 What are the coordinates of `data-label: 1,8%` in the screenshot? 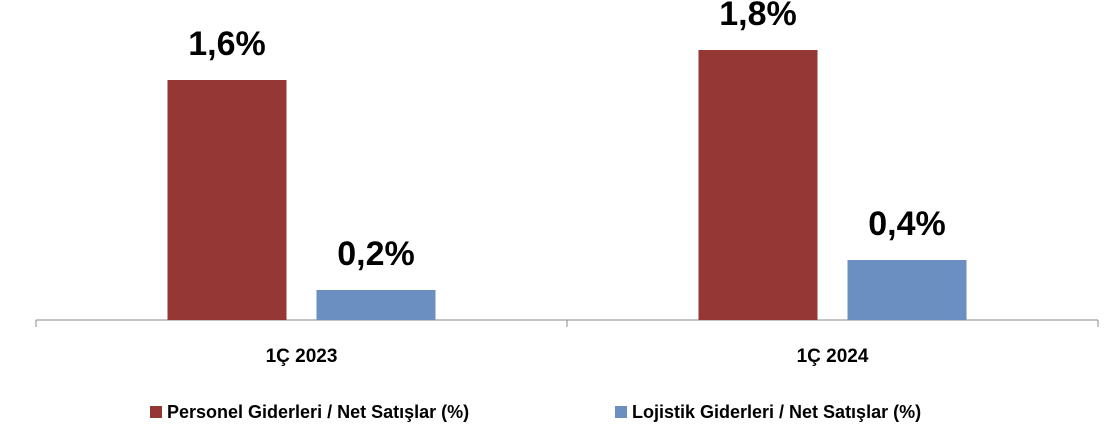 It's located at (758, 16).